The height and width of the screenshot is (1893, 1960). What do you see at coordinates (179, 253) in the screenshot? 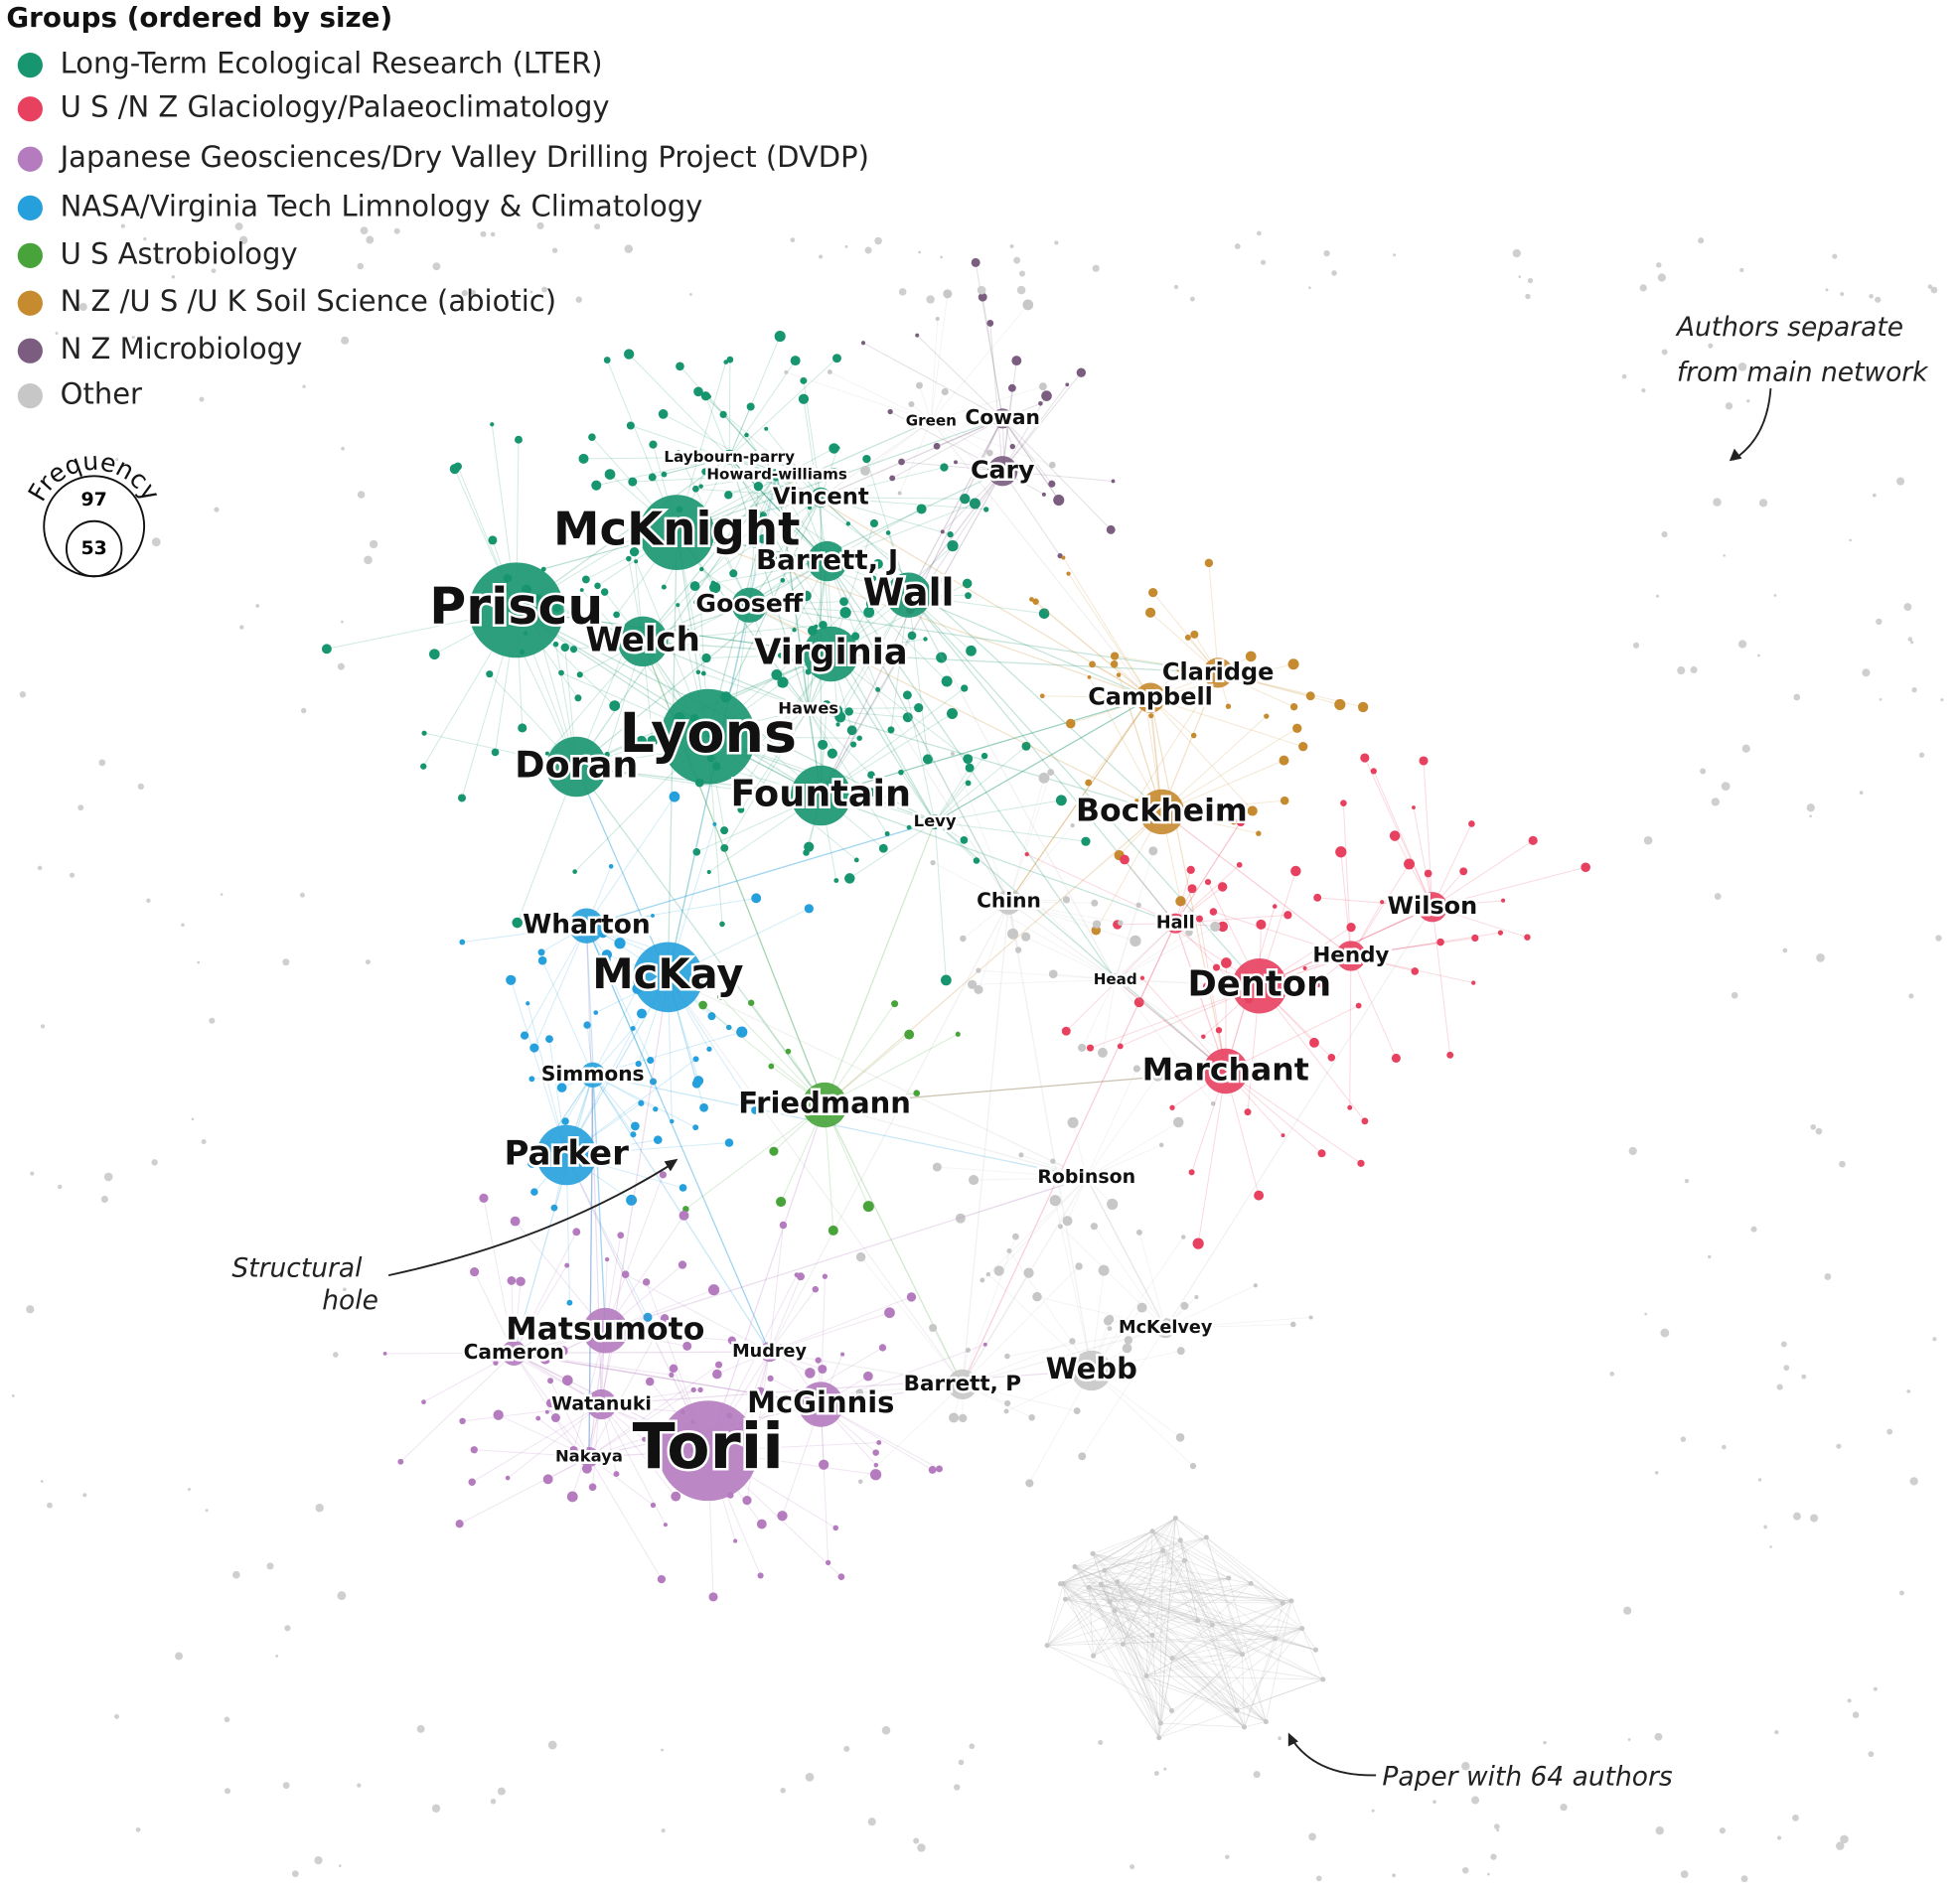
I see `legend-label: U S Astrobiology` at bounding box center [179, 253].